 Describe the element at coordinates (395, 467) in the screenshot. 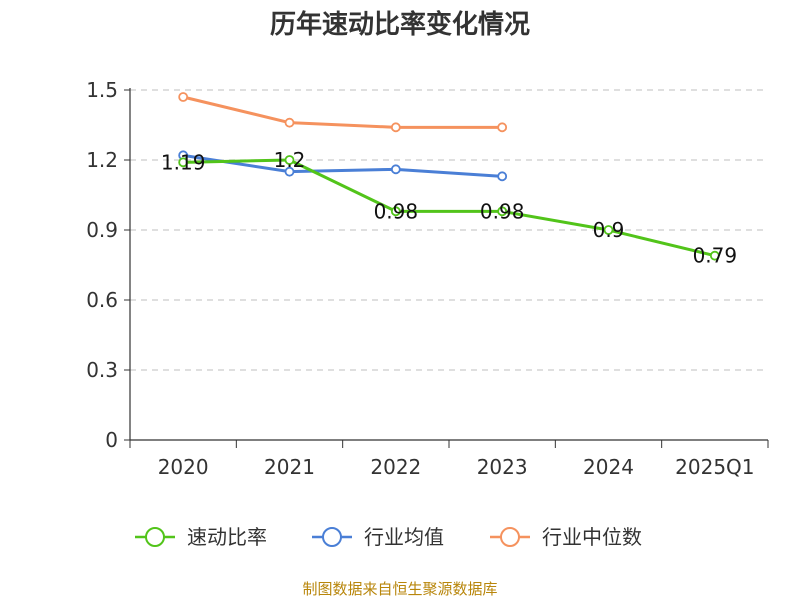

I see `x-tick-label: 2022` at that location.